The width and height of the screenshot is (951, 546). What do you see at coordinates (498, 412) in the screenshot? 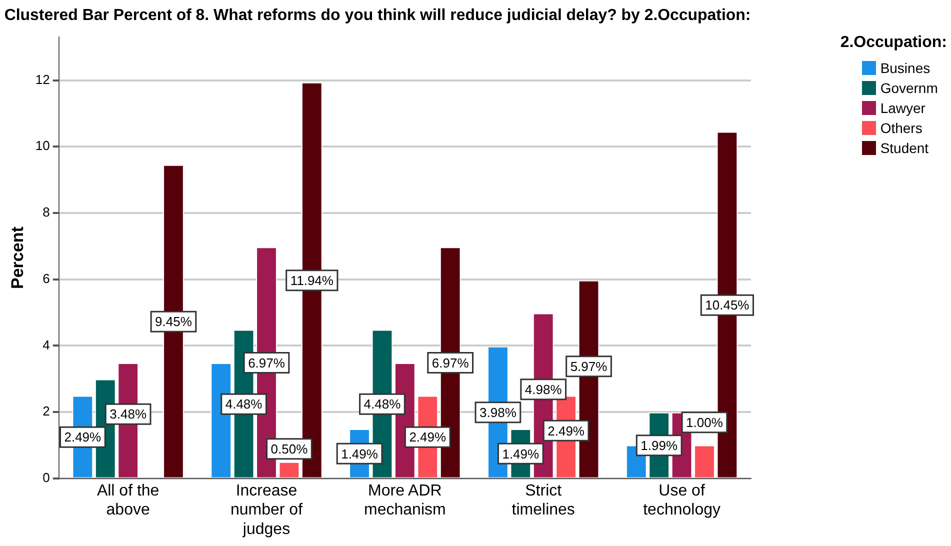
I see `data-label: 3.98%` at bounding box center [498, 412].